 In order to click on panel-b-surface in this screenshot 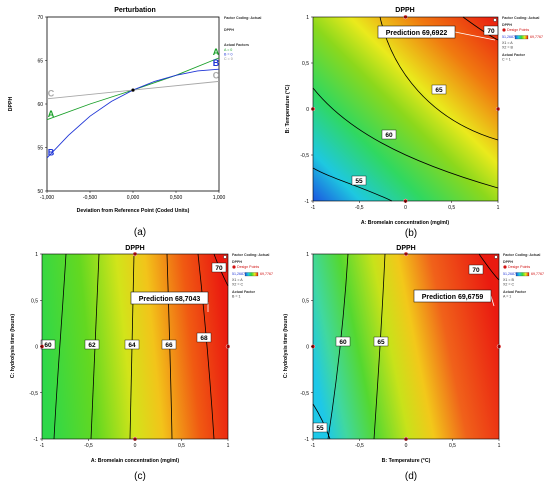, I will do `click(405, 109)`.